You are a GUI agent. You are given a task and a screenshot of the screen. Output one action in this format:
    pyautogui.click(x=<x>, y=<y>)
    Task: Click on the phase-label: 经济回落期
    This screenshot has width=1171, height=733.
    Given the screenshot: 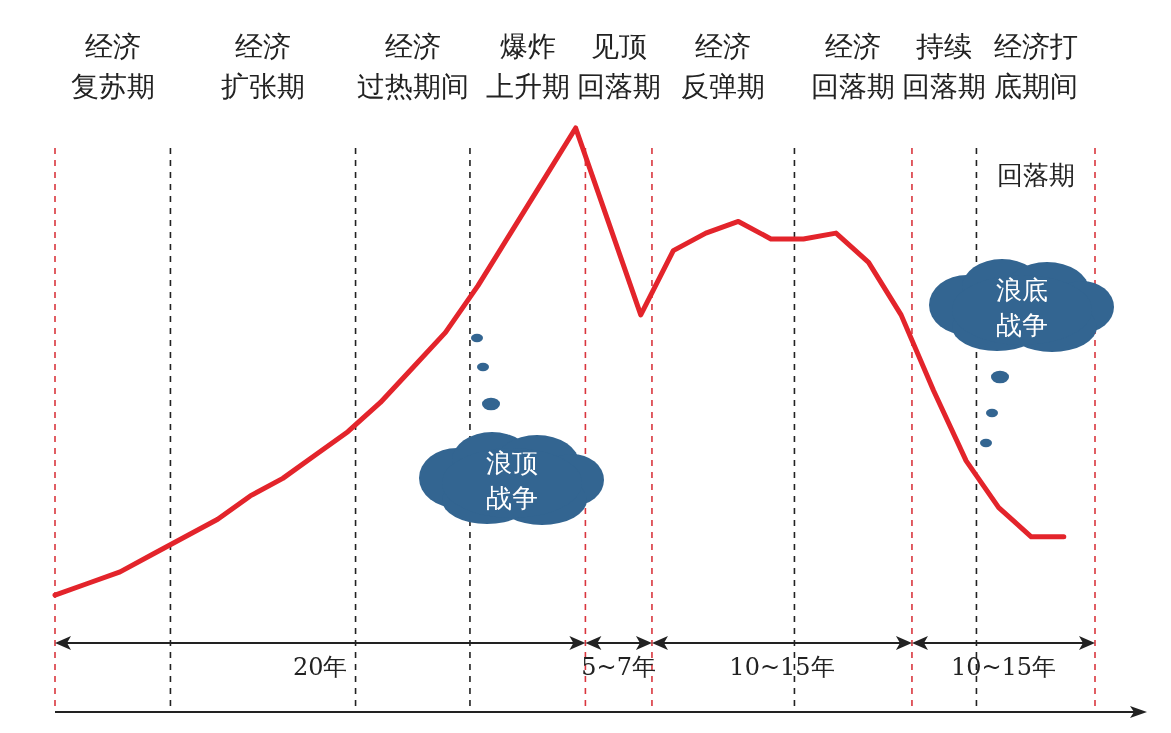 What is the action you would take?
    pyautogui.click(x=853, y=66)
    